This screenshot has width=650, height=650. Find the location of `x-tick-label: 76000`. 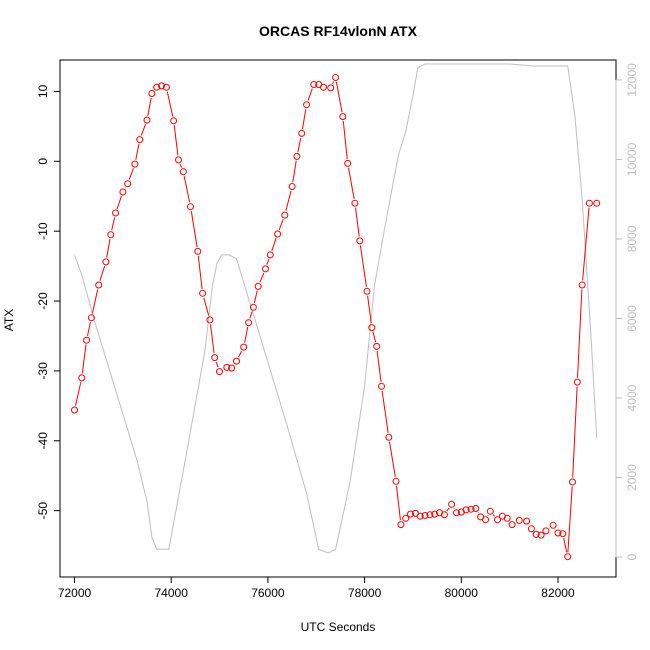

x-tick-label: 76000 is located at coordinates (268, 593).